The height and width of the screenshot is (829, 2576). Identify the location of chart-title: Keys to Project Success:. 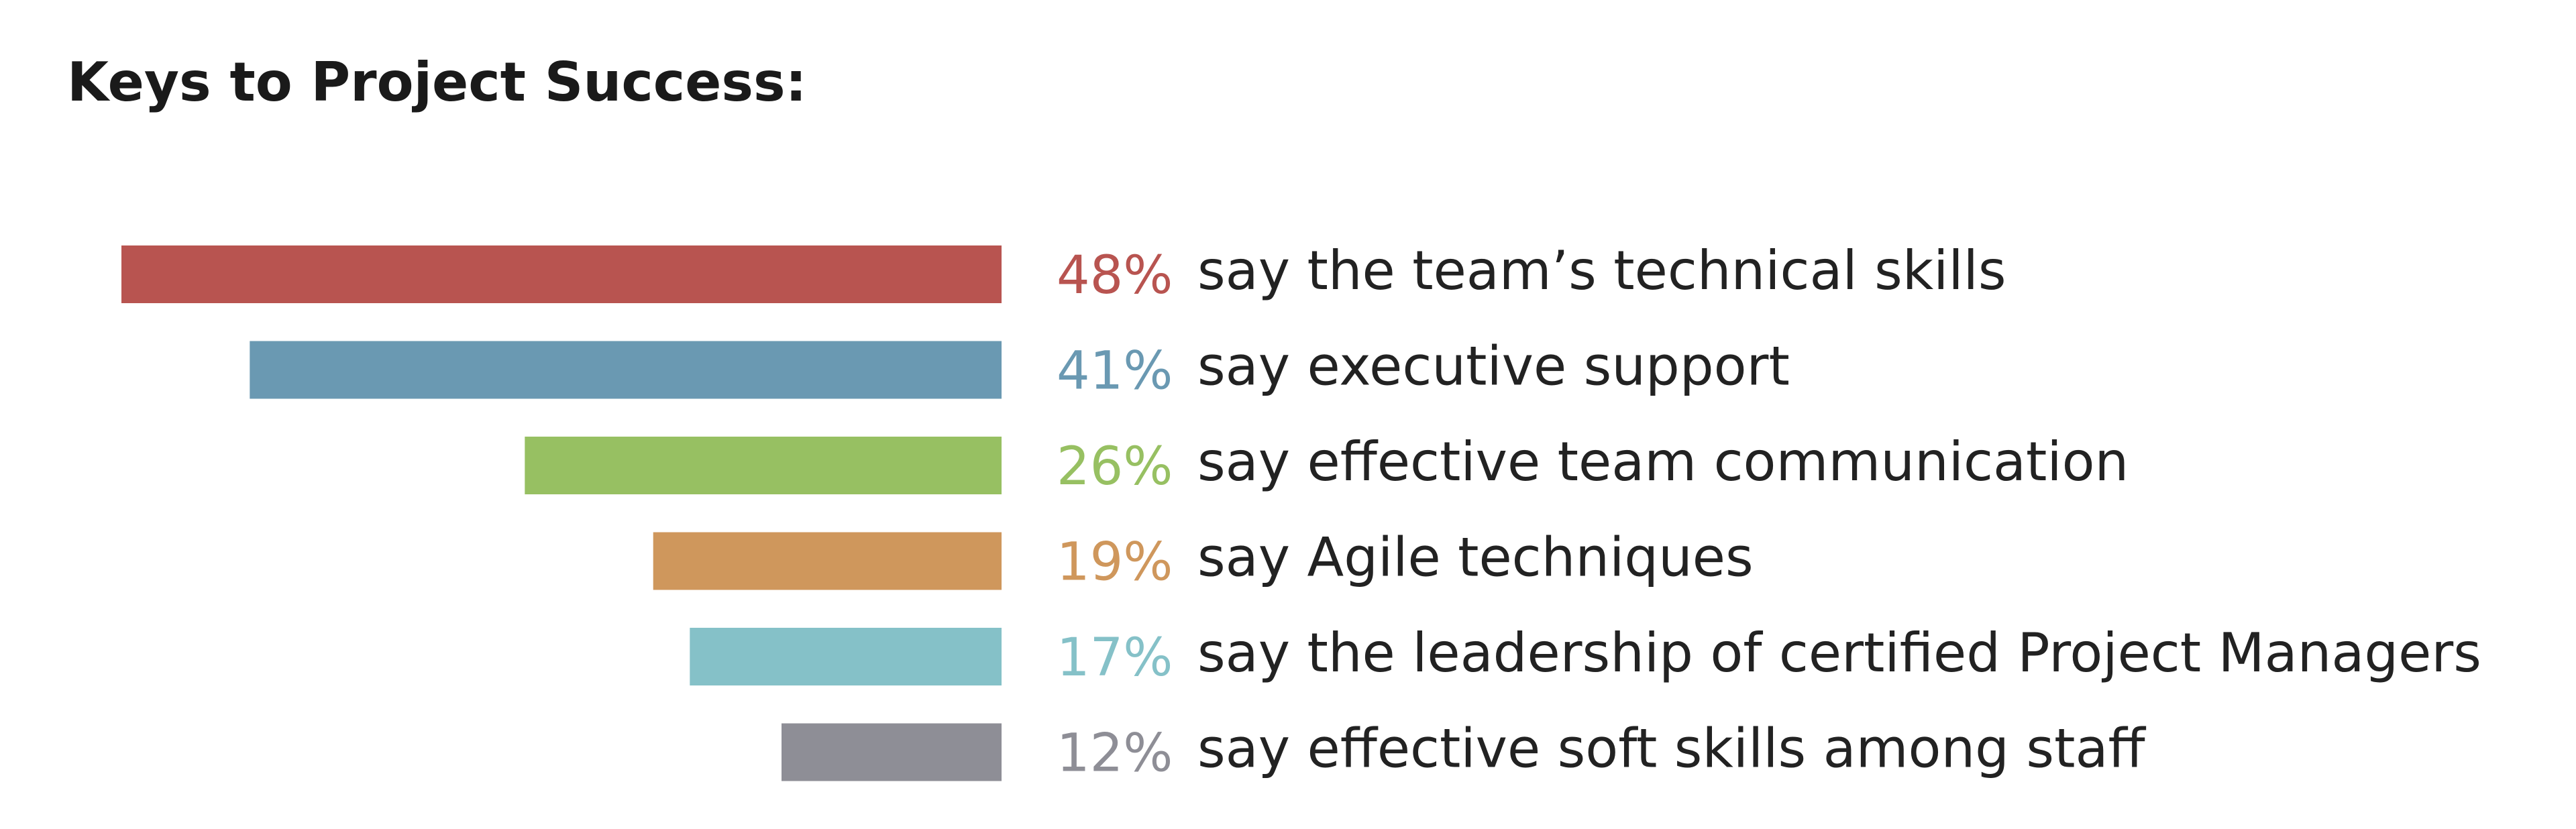
(437, 82).